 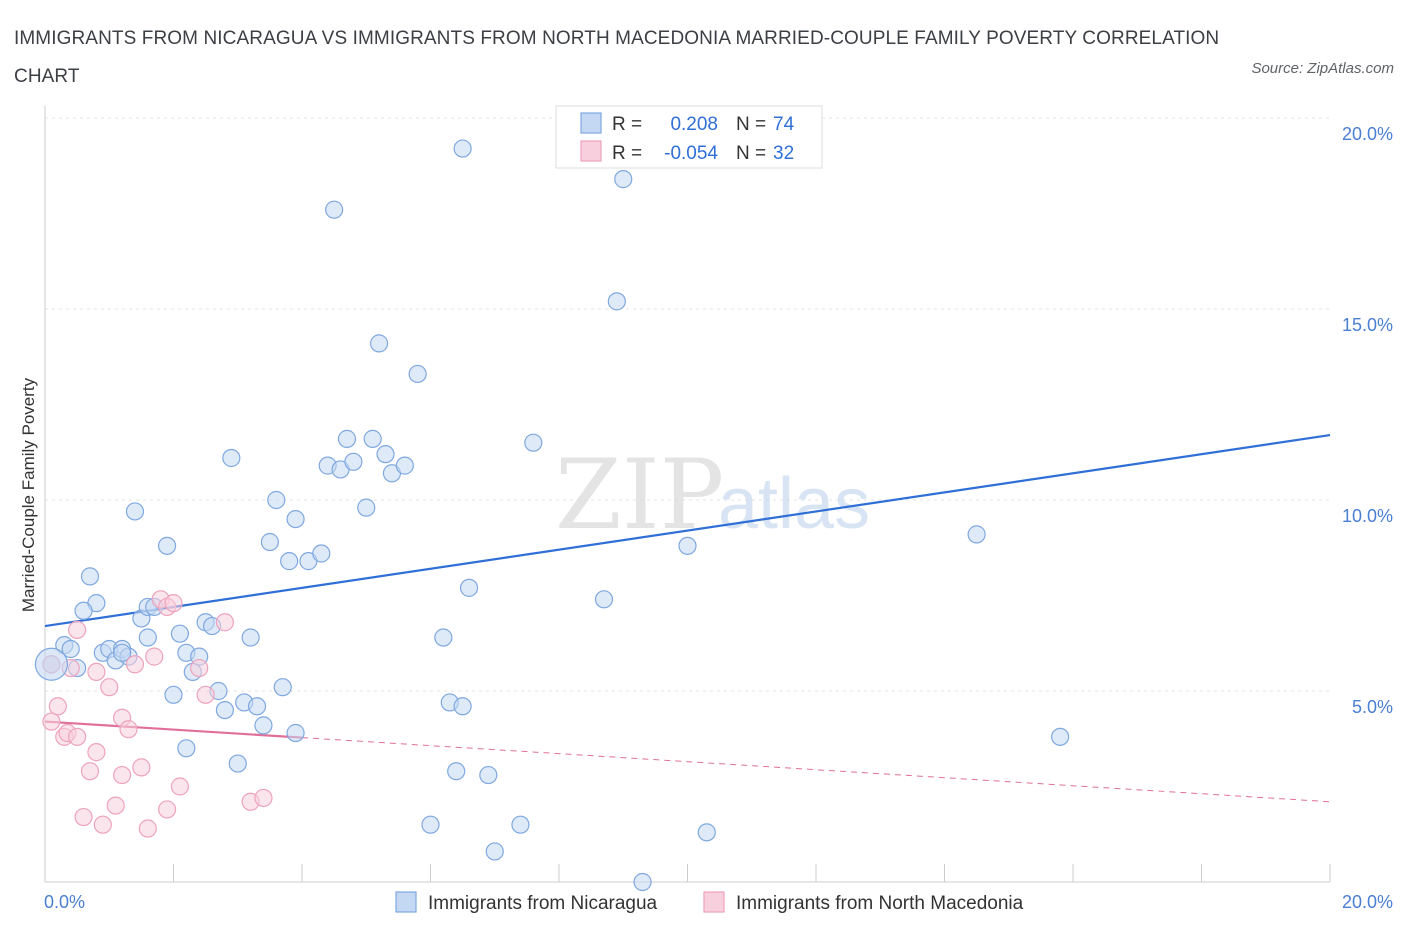 What do you see at coordinates (751, 153) in the screenshot?
I see `stats-n-label-north-macedonia: N =` at bounding box center [751, 153].